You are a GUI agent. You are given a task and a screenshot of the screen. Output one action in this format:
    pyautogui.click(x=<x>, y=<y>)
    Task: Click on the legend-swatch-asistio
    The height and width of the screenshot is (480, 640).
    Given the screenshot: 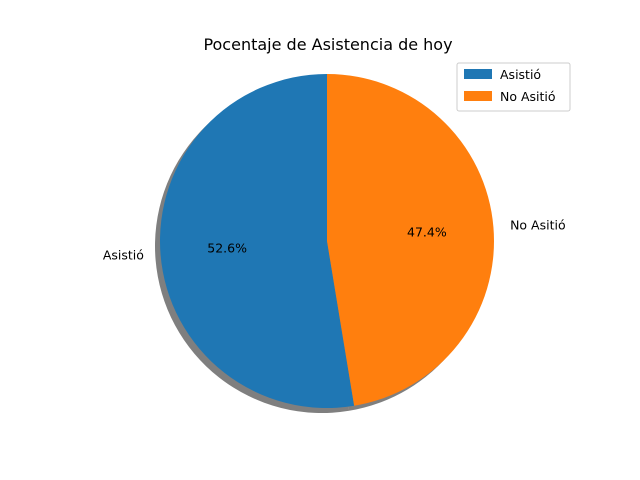 What is the action you would take?
    pyautogui.click(x=478, y=74)
    